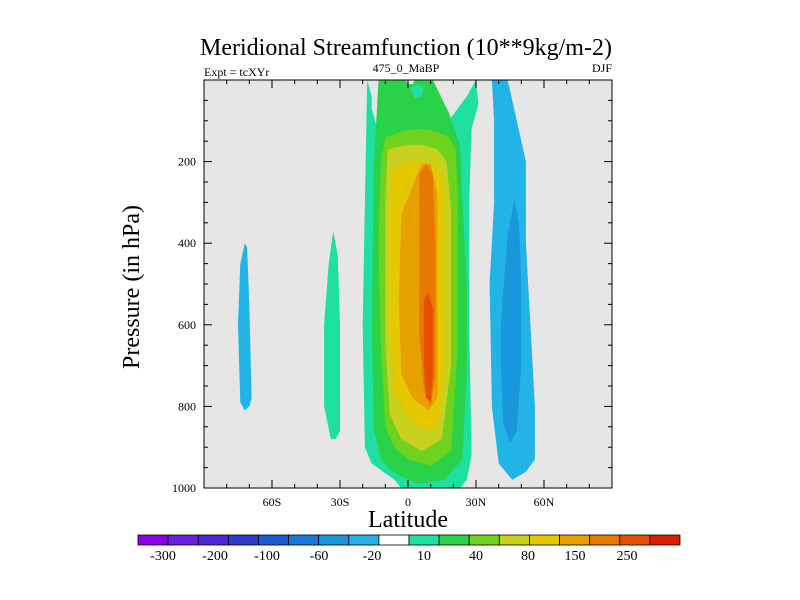 Image resolution: width=800 pixels, height=600 pixels. I want to click on y-tick-label: 1000, so click(184, 488).